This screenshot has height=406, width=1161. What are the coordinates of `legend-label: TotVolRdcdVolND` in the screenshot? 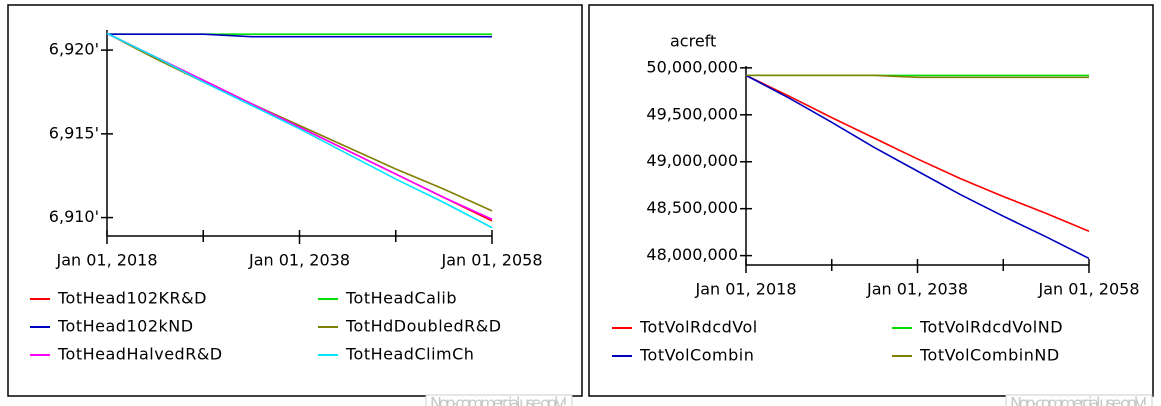 It's located at (991, 327).